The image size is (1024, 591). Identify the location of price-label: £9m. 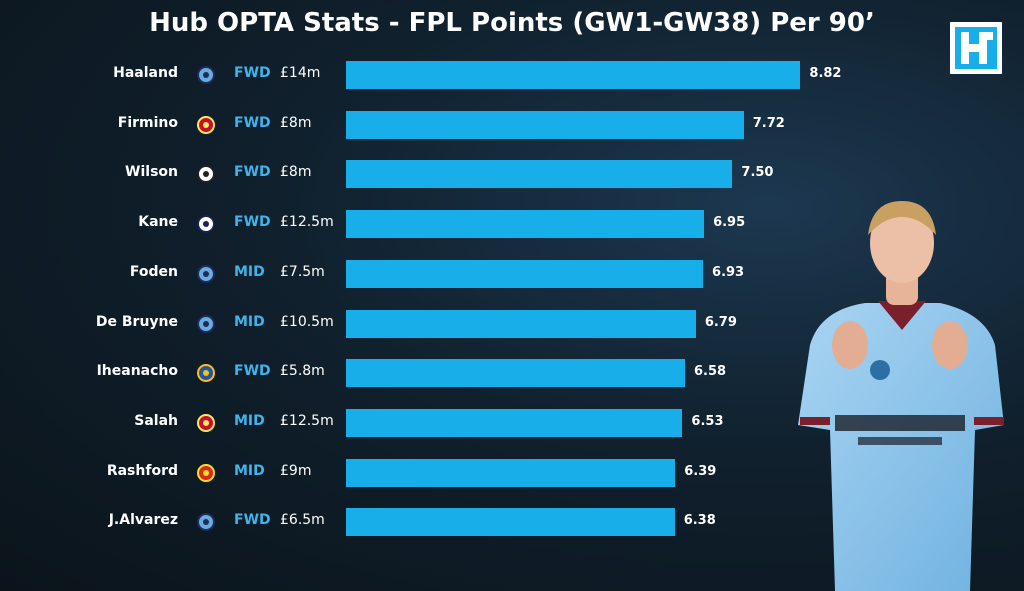
(296, 470).